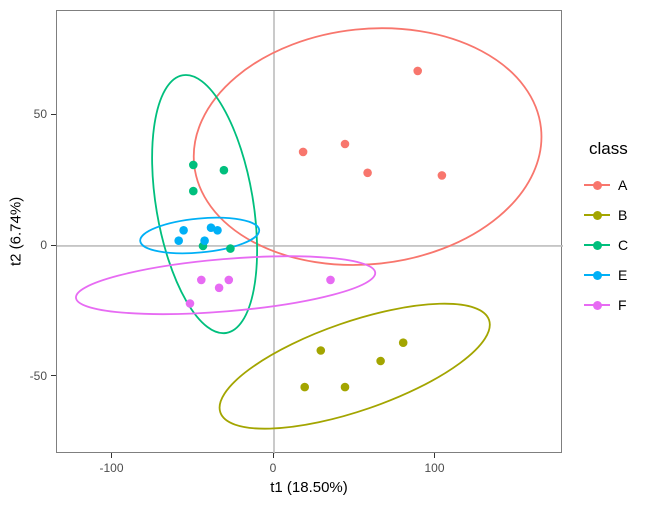 This screenshot has height=513, width=647. Describe the element at coordinates (354, 366) in the screenshot. I see `confidence-ellipse-B` at that location.